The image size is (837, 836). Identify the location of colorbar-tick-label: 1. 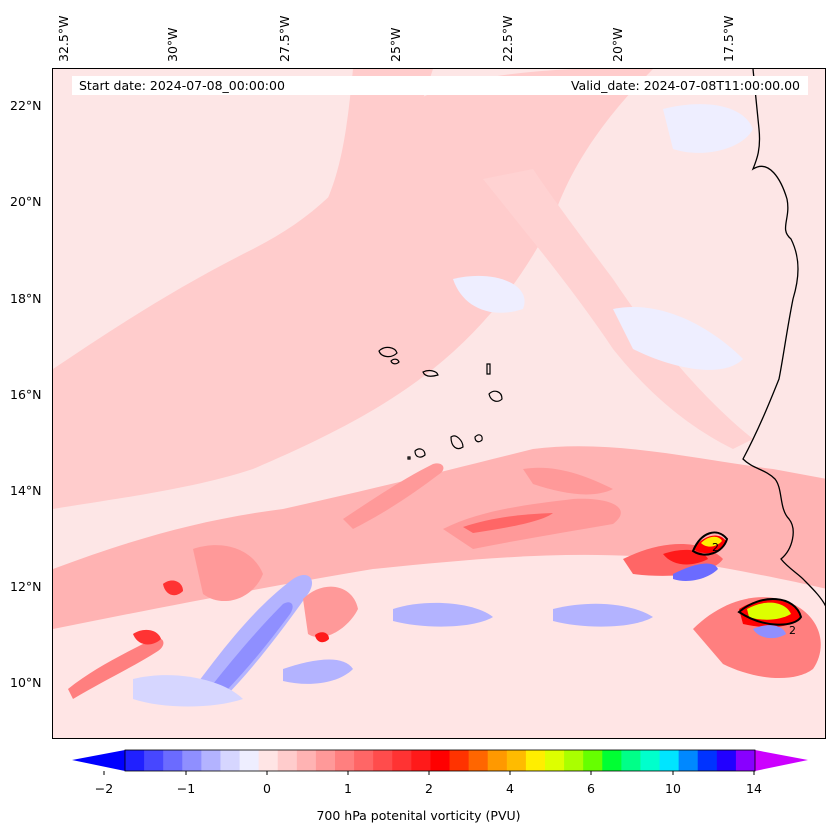
(348, 788).